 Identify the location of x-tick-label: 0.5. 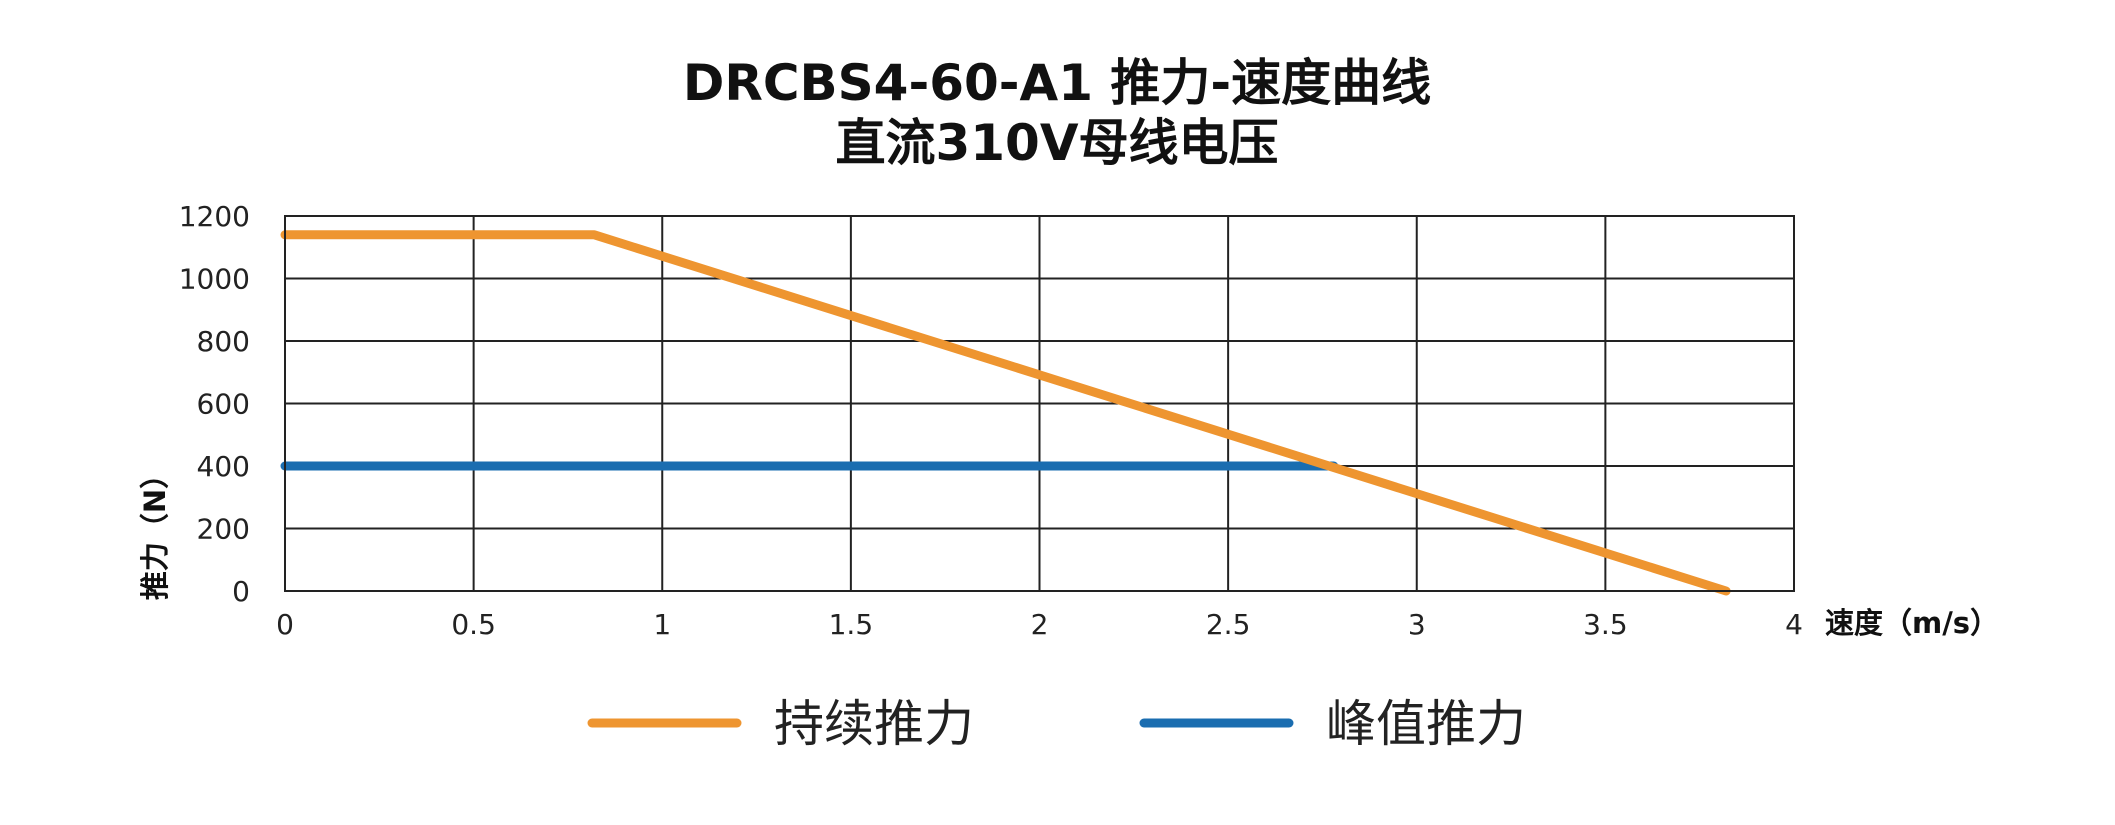
(473, 624).